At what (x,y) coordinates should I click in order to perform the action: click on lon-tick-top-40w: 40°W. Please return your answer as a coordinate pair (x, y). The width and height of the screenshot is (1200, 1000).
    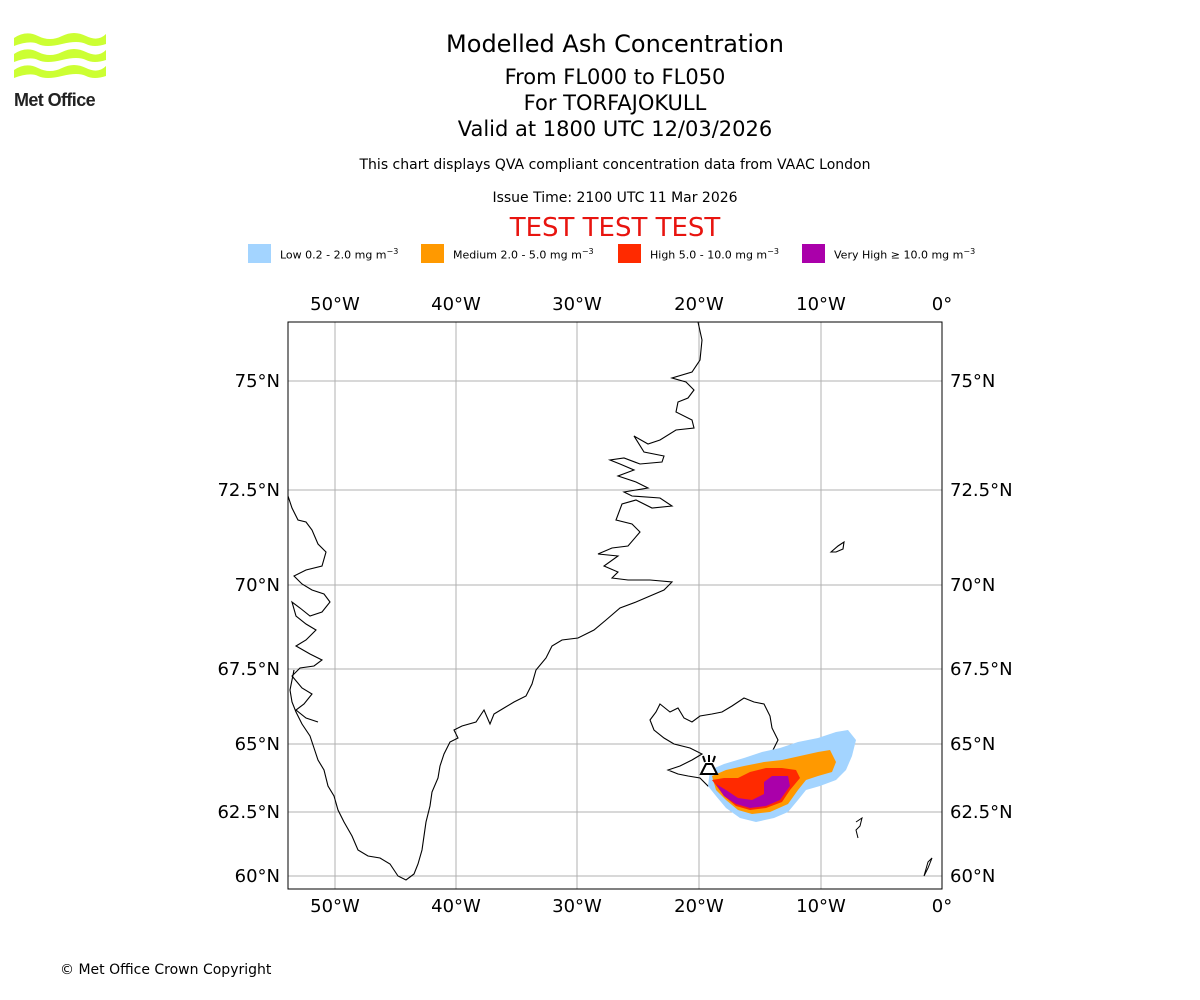
    Looking at the image, I should click on (456, 304).